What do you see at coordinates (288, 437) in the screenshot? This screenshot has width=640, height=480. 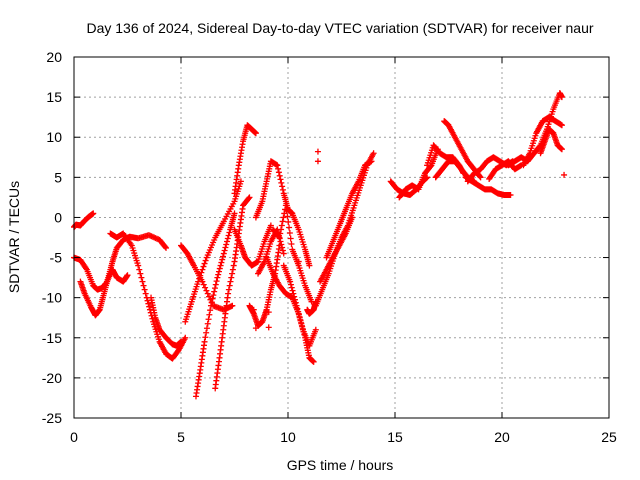 I see `x-tick-label: 10` at bounding box center [288, 437].